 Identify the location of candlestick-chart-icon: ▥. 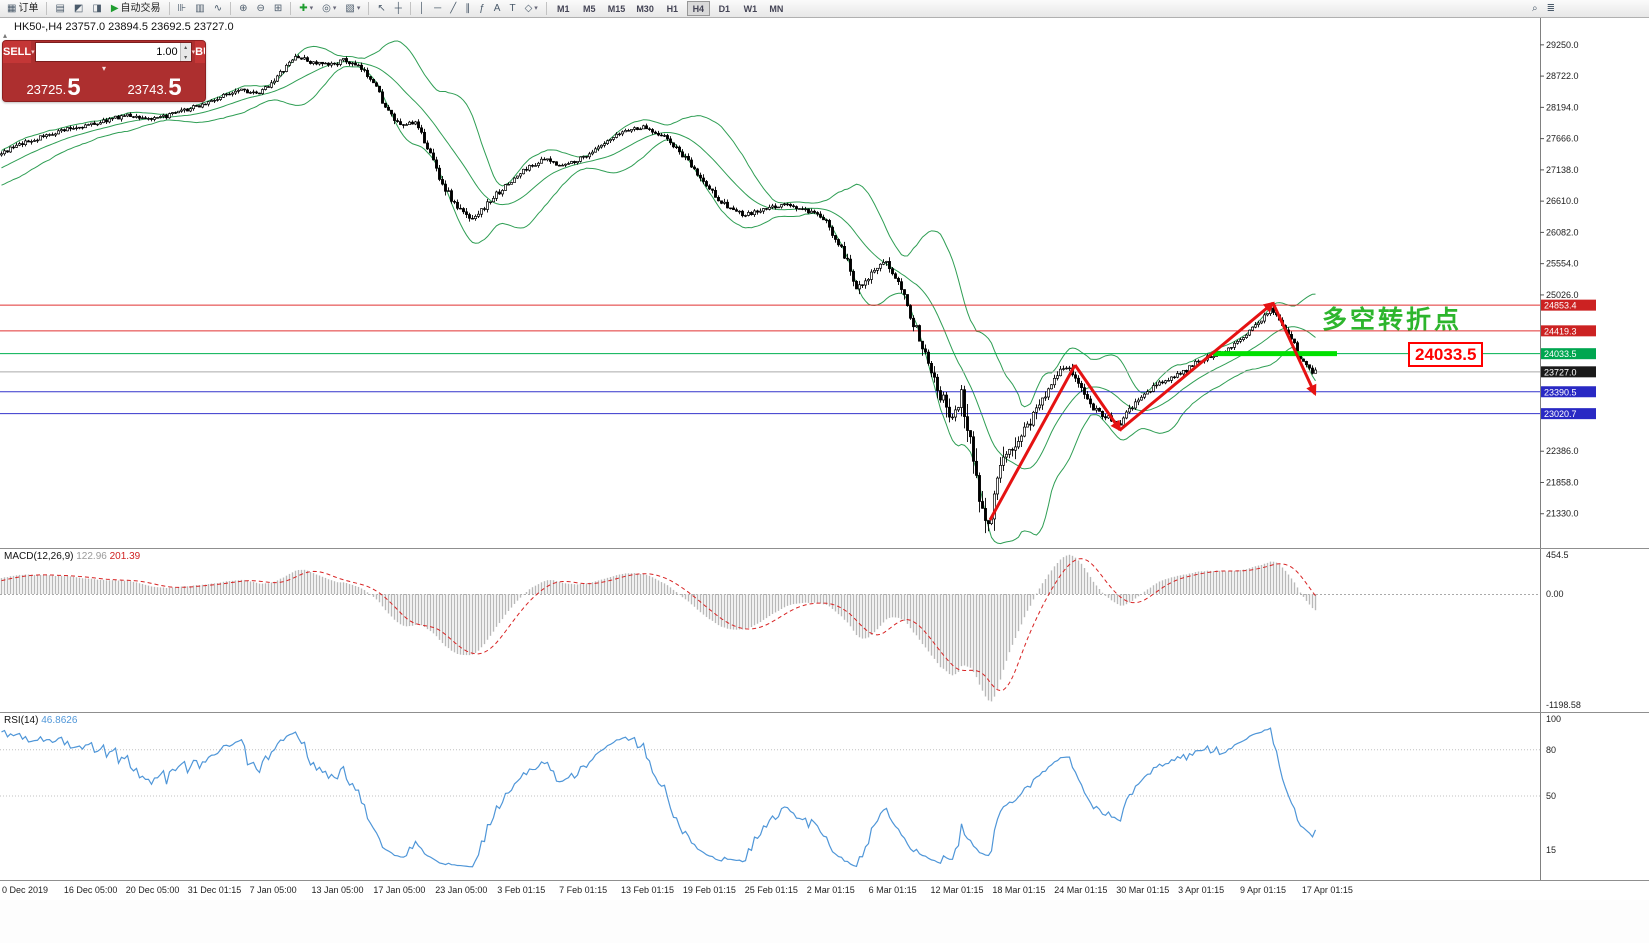
(200, 8).